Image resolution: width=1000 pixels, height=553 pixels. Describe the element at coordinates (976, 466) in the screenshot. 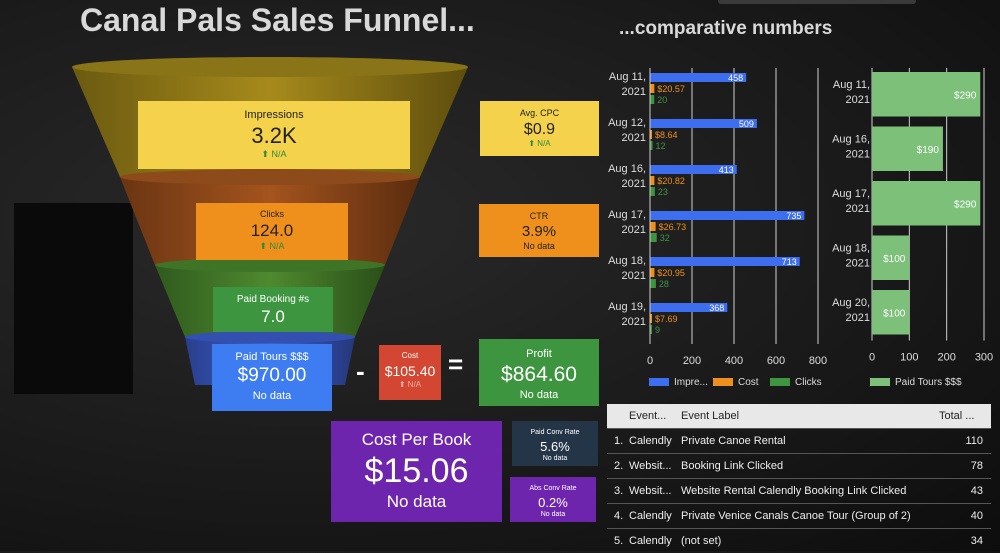

I see `row-total: 78` at that location.